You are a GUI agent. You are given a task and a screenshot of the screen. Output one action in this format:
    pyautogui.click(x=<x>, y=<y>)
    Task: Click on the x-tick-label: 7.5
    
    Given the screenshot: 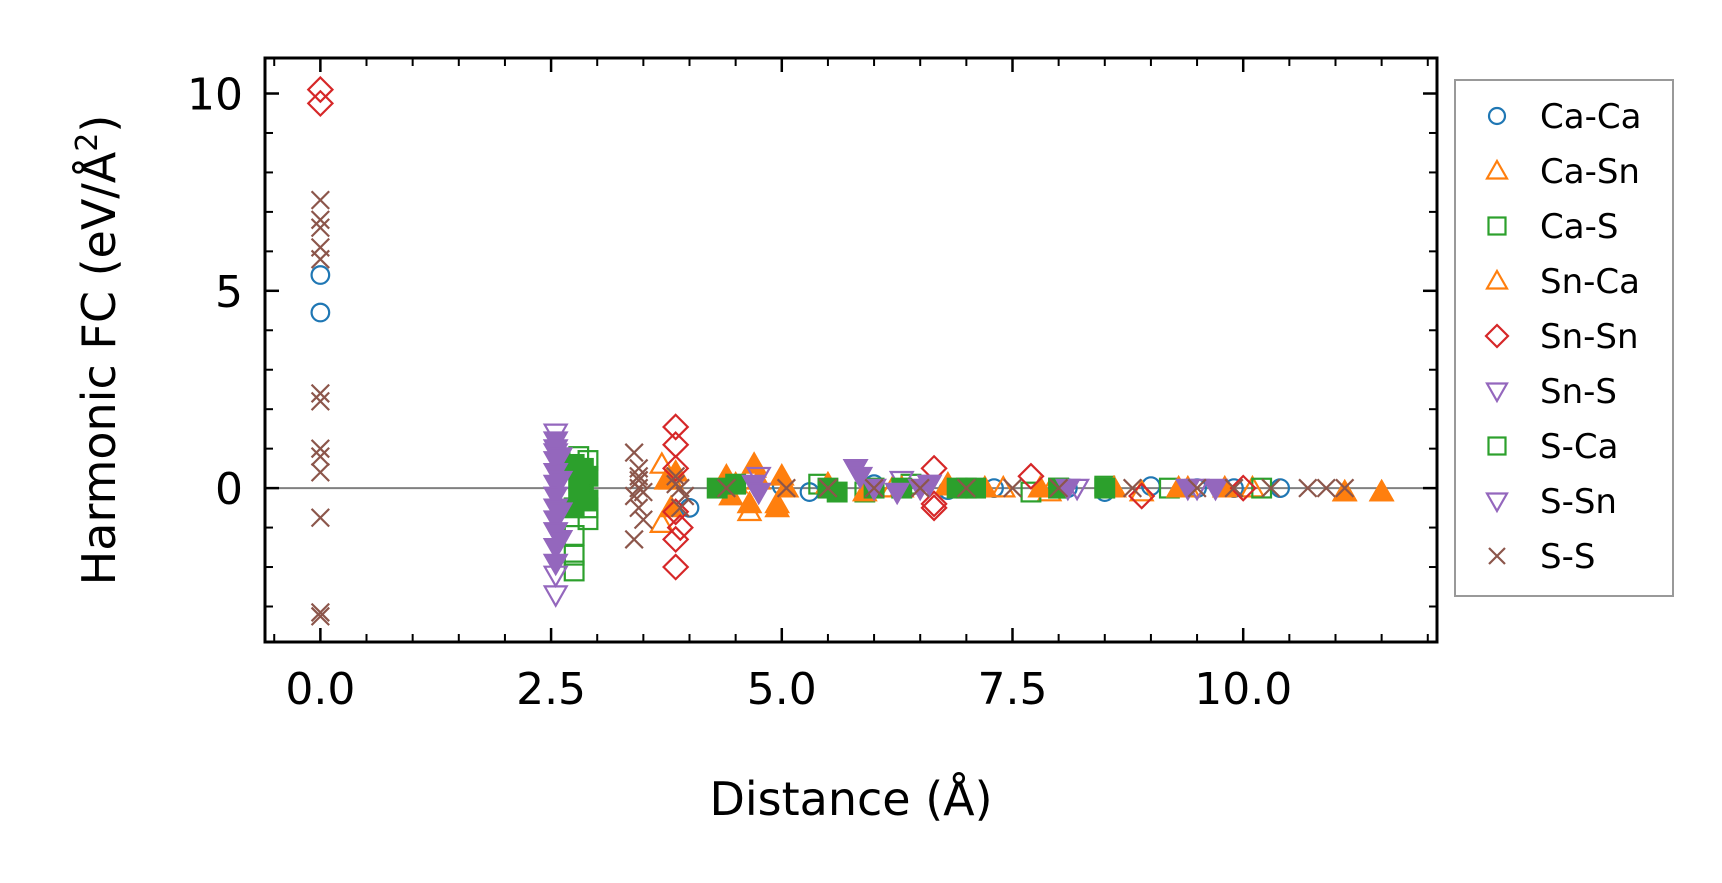 What is the action you would take?
    pyautogui.click(x=1013, y=689)
    